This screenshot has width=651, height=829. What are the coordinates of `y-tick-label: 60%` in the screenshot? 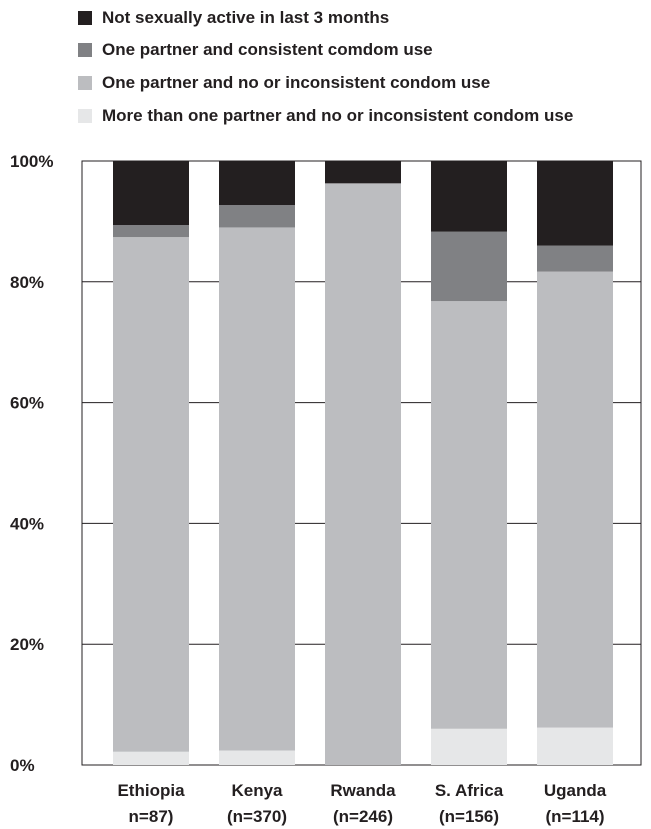 It's located at (27, 403).